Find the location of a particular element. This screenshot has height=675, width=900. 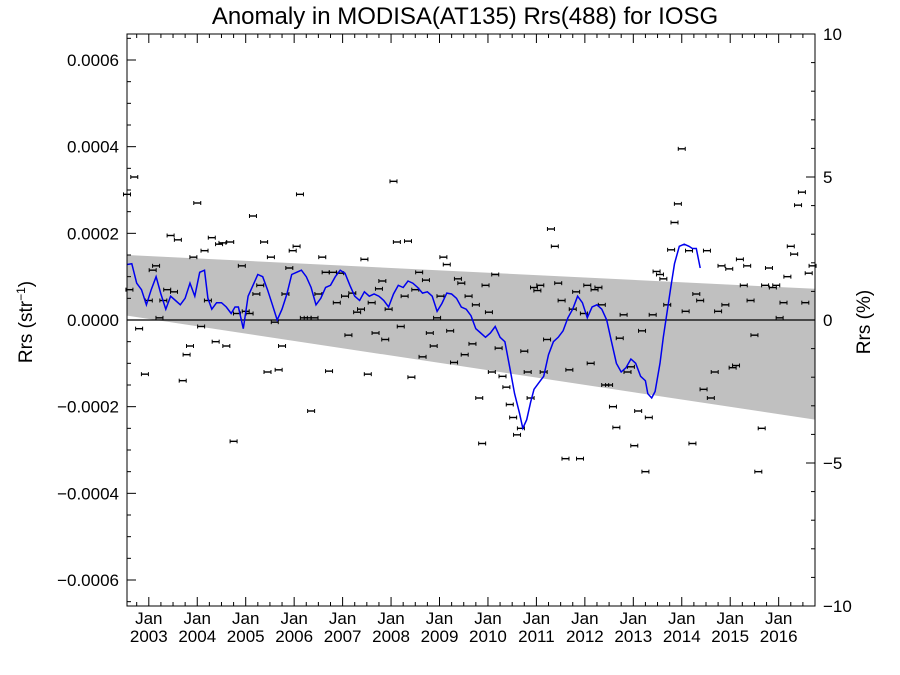

right-tick-label: 0 is located at coordinates (827, 320).